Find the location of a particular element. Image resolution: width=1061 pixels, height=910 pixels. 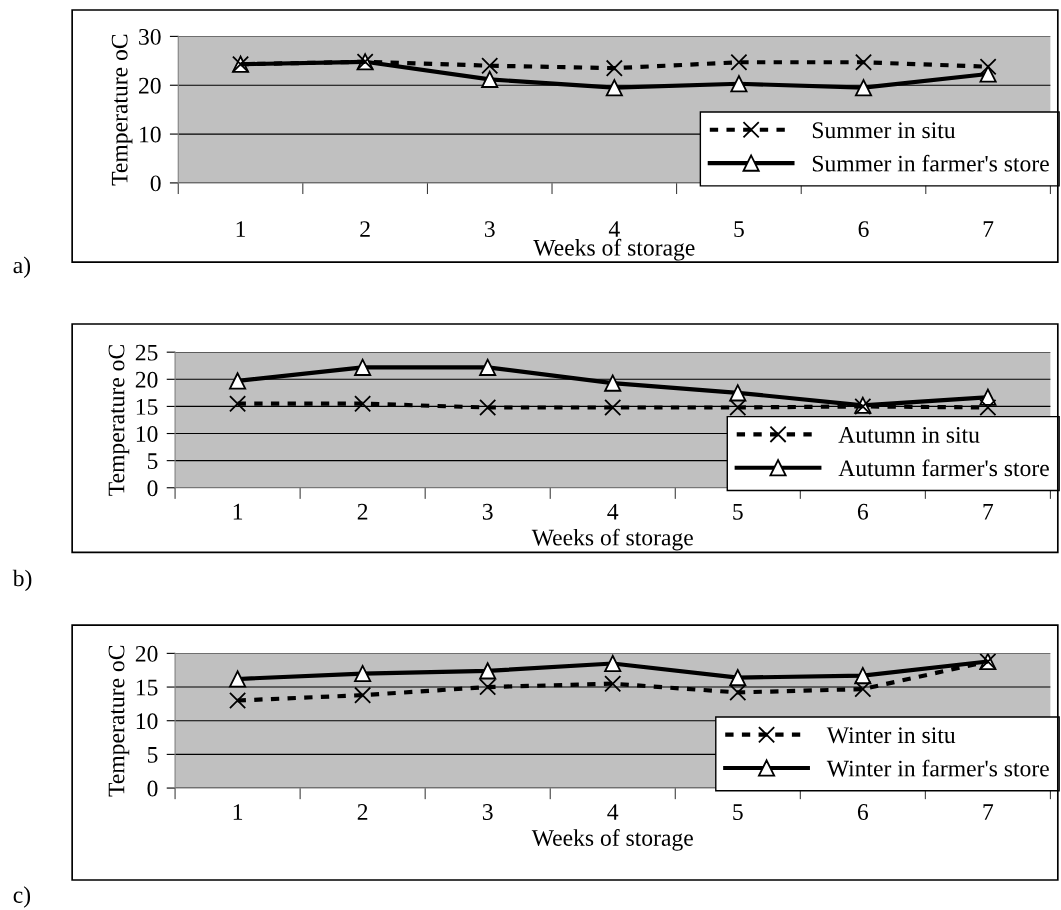

y-tick-label: 30 is located at coordinates (150, 36).